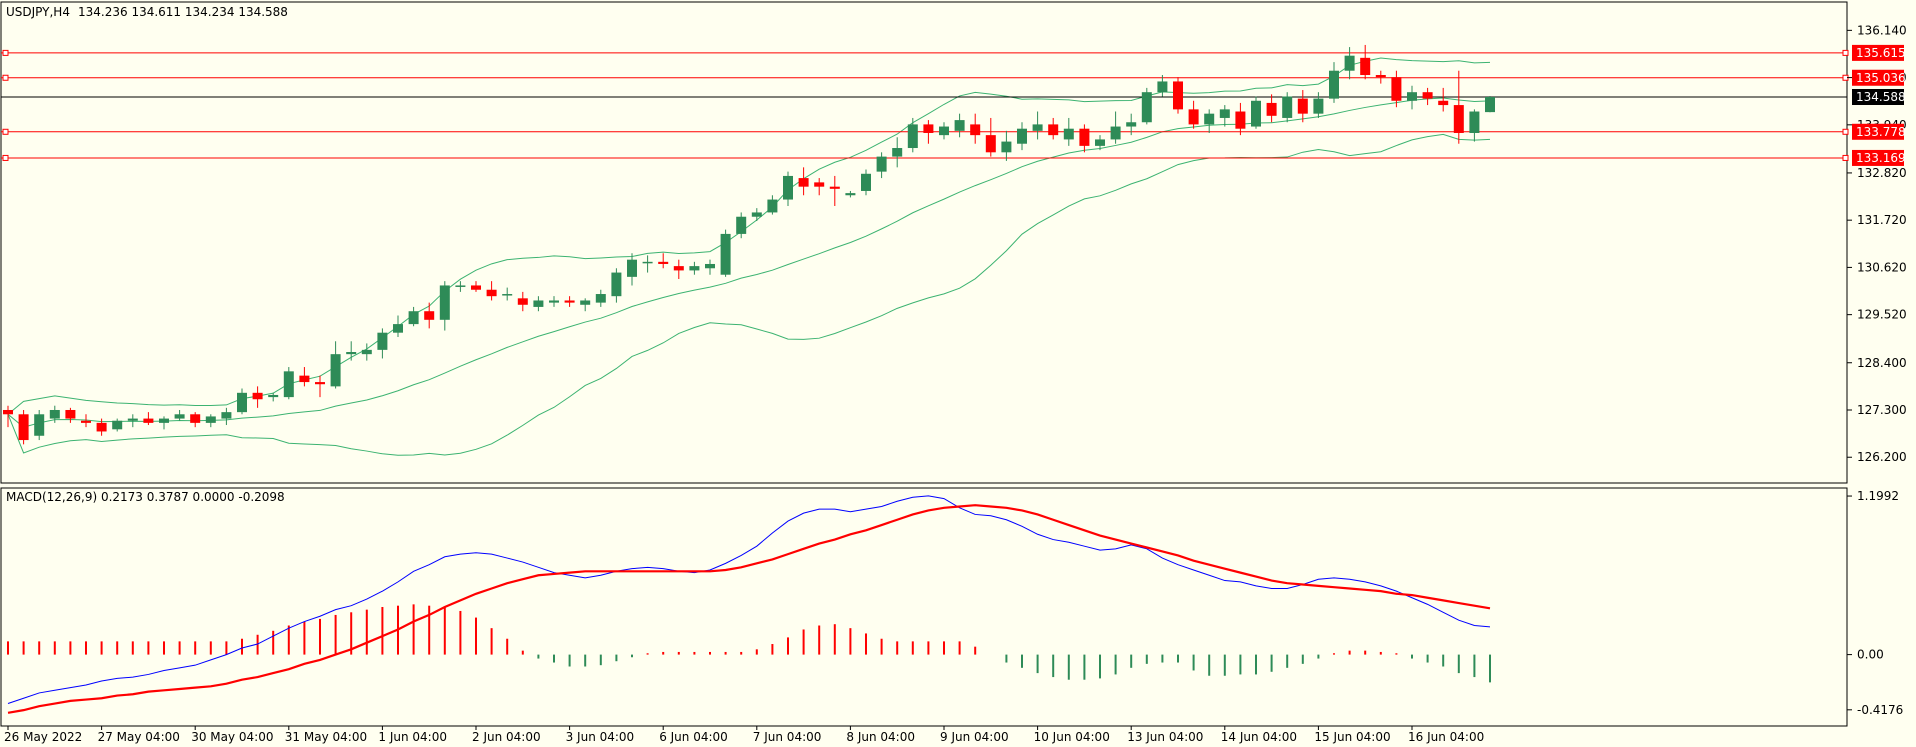 This screenshot has height=747, width=1916. Describe the element at coordinates (1881, 97) in the screenshot. I see `current-price-tag-label: 134.588` at that location.